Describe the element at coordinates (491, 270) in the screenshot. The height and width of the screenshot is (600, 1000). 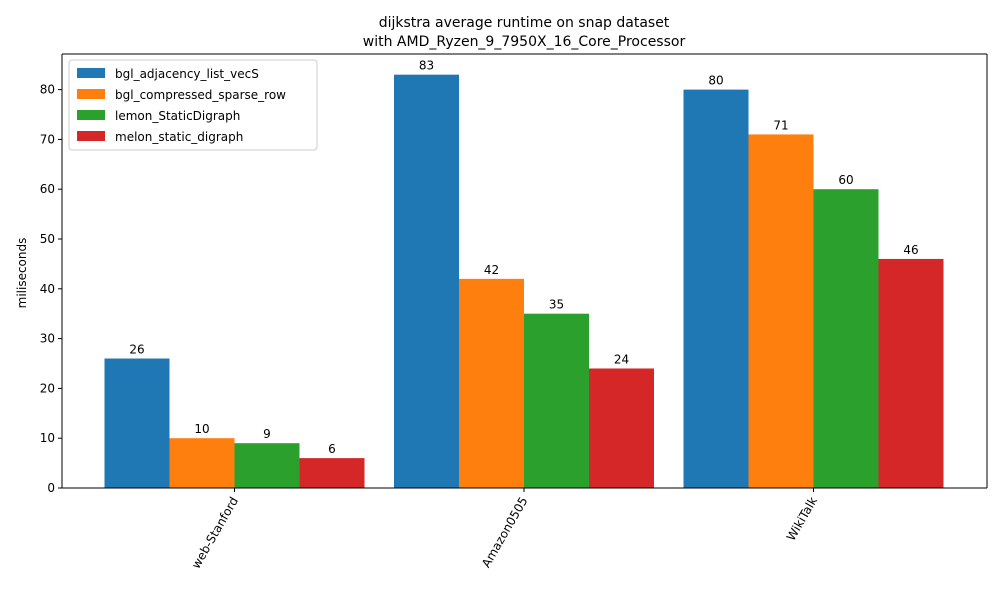
I see `data-label: 42` at that location.